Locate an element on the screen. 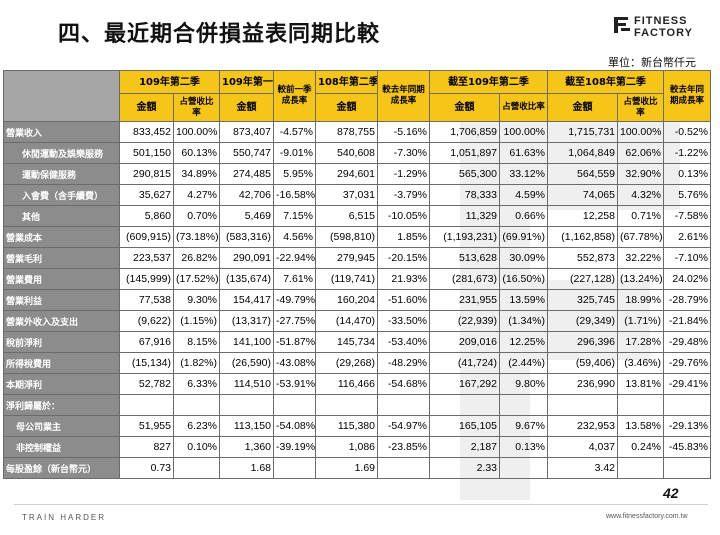 The image size is (720, 535). table-cell: 279,945 is located at coordinates (346, 258).